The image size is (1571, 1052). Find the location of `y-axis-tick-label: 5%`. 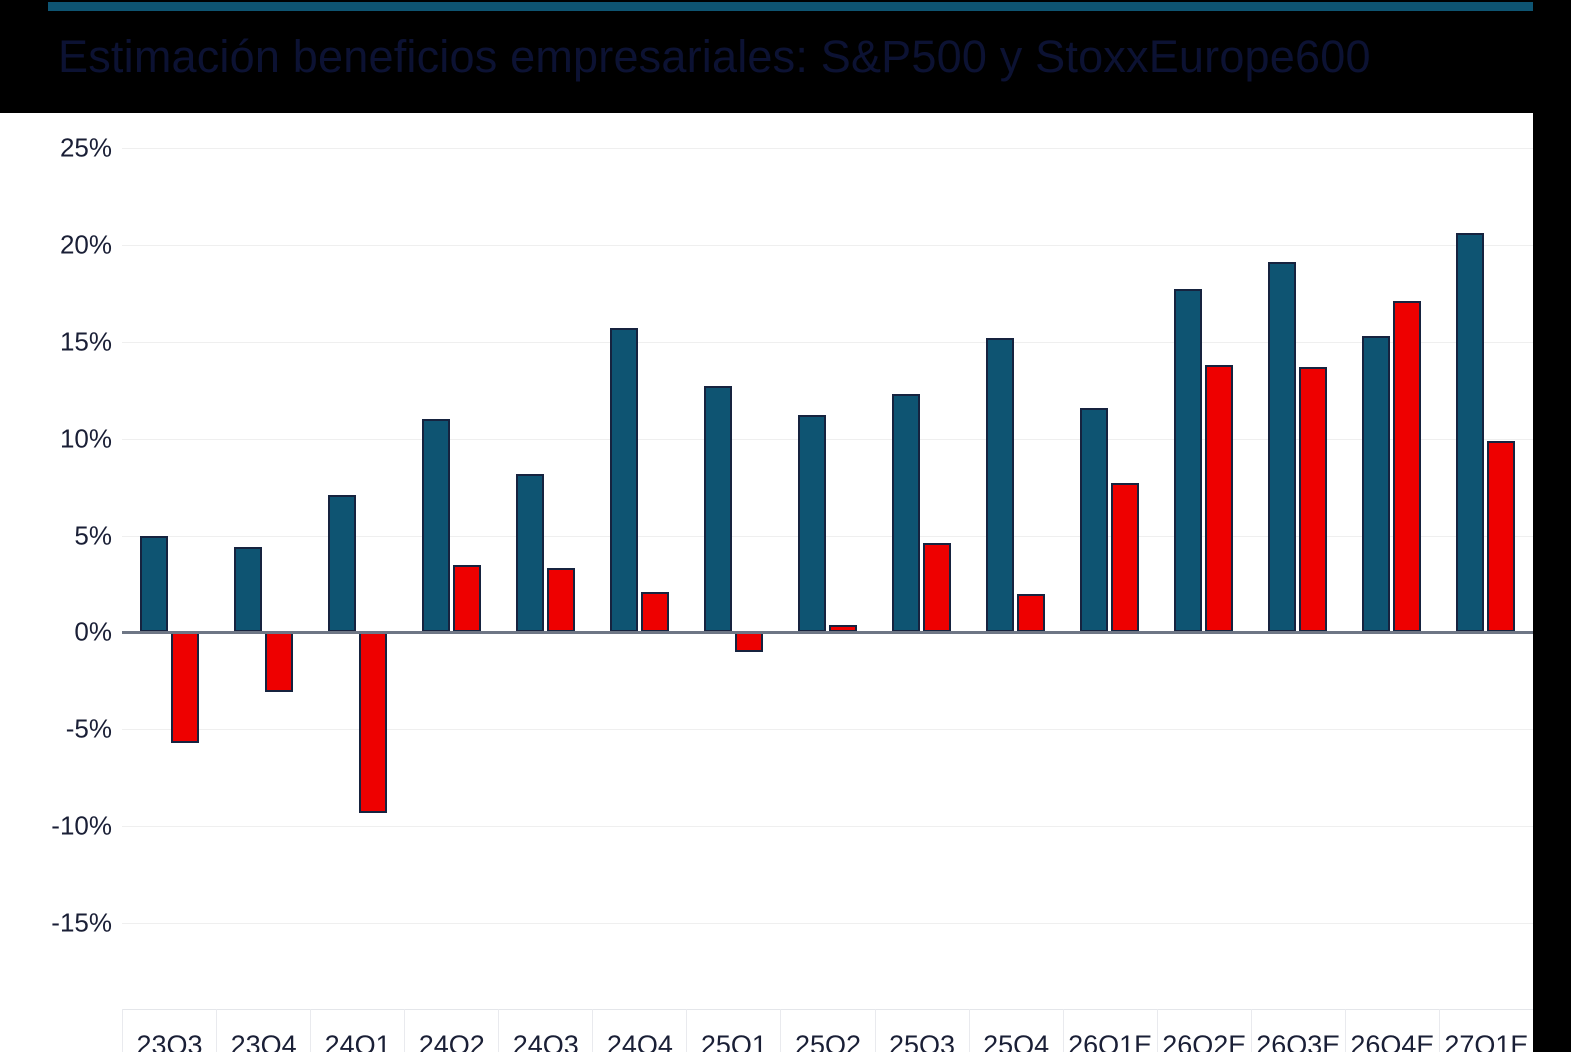

y-axis-tick-label: 5% is located at coordinates (93, 535).